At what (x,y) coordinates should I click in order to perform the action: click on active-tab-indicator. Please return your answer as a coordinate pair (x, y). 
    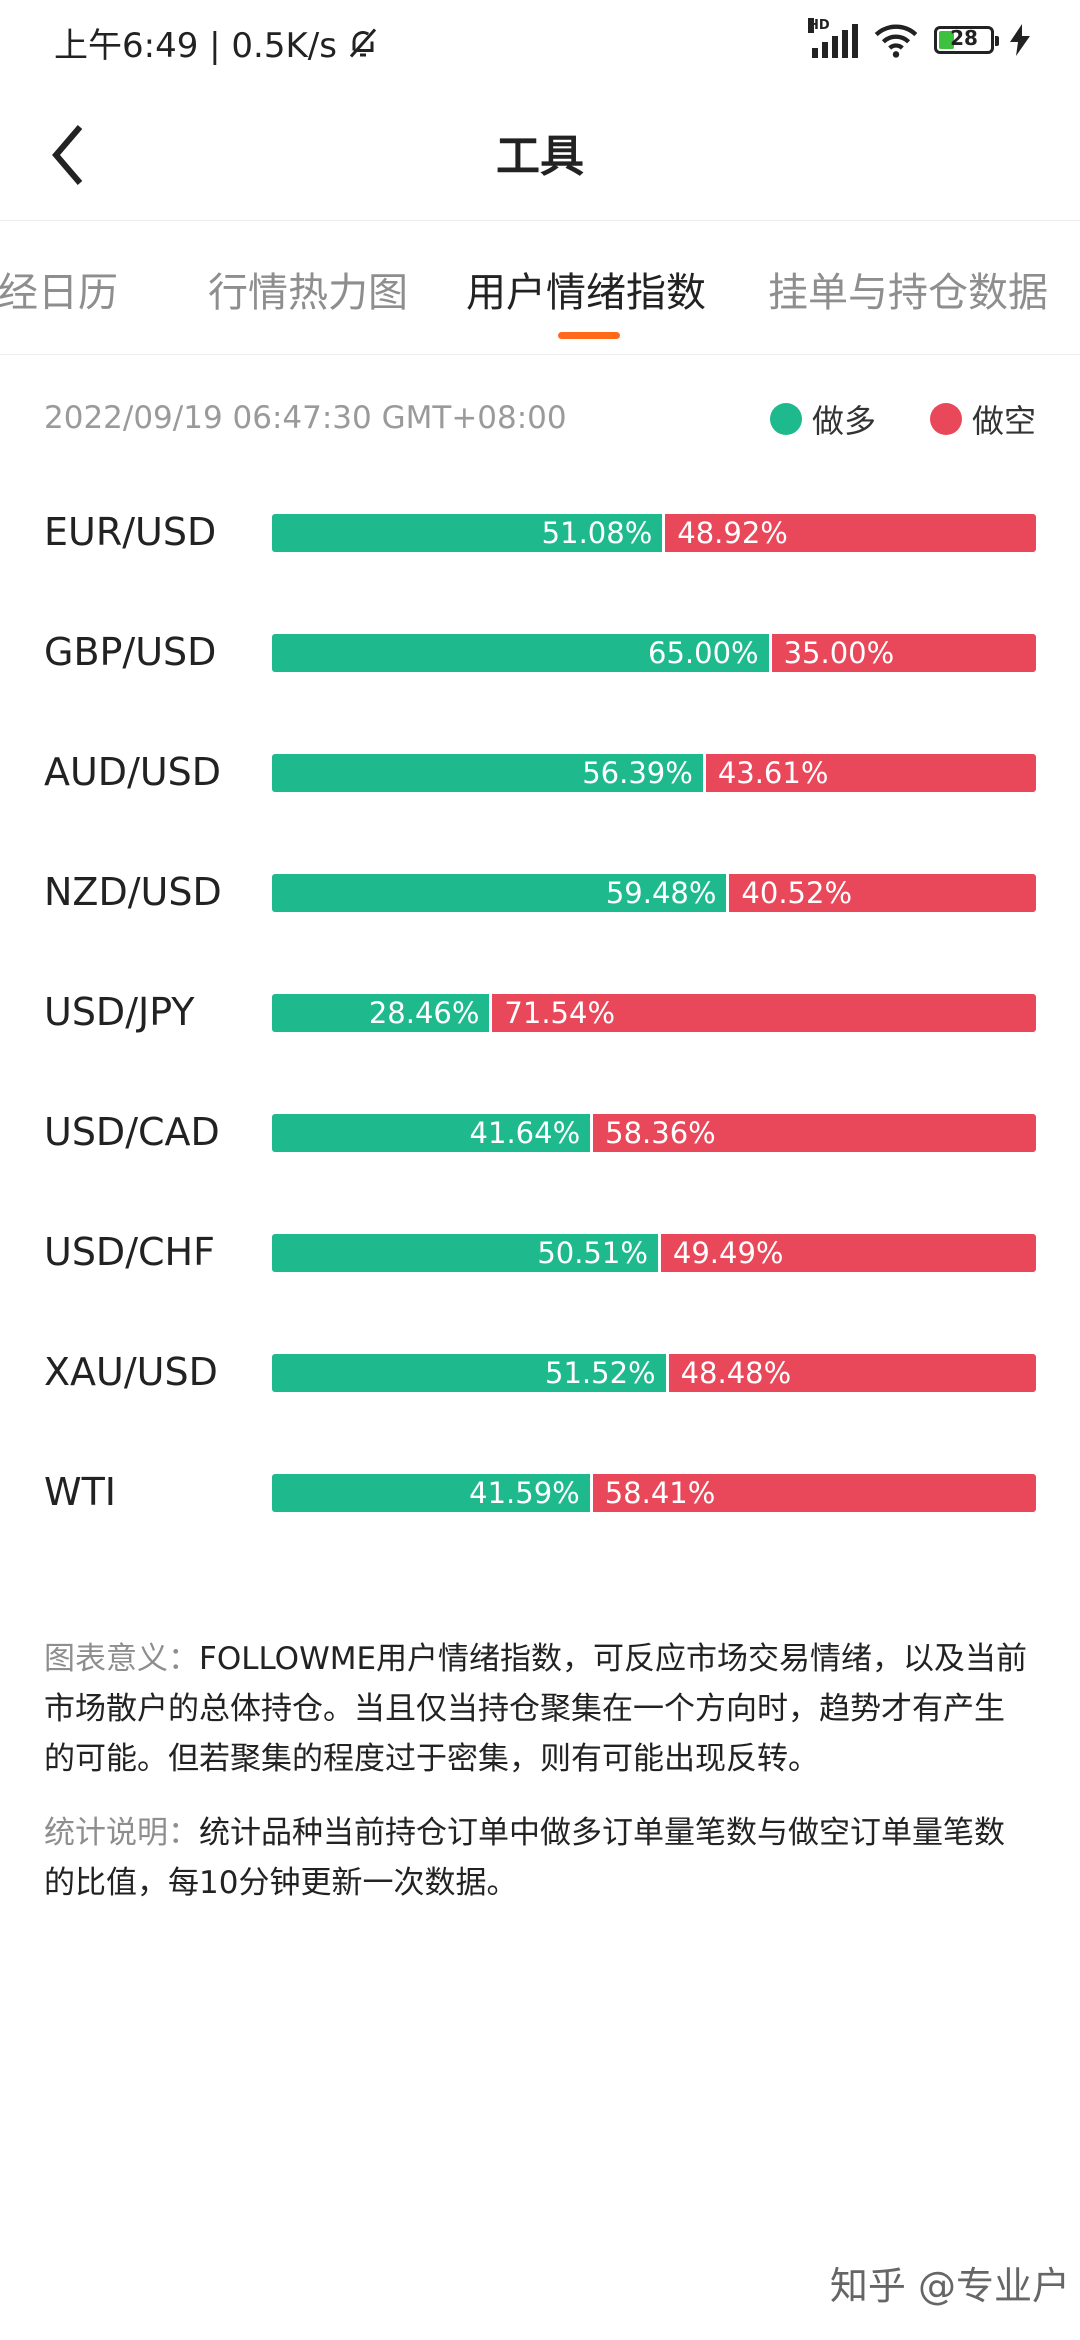
    Looking at the image, I should click on (589, 335).